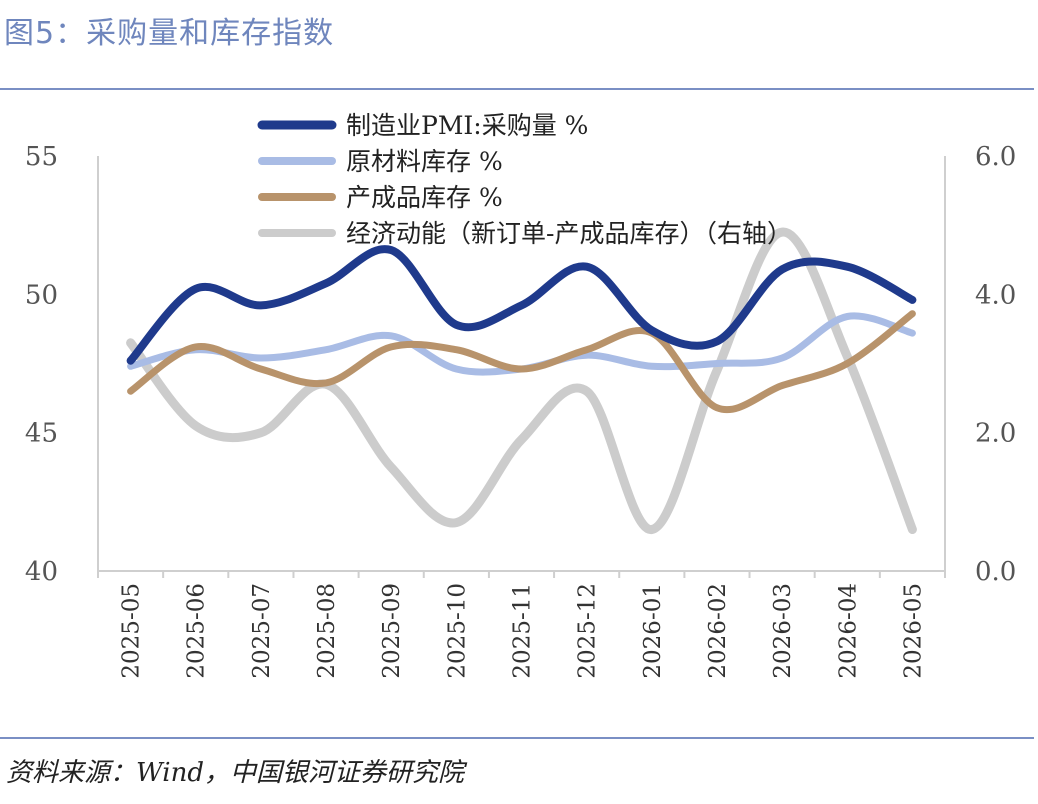  What do you see at coordinates (457, 631) in the screenshot?
I see `x-tick-label: 2025-10` at bounding box center [457, 631].